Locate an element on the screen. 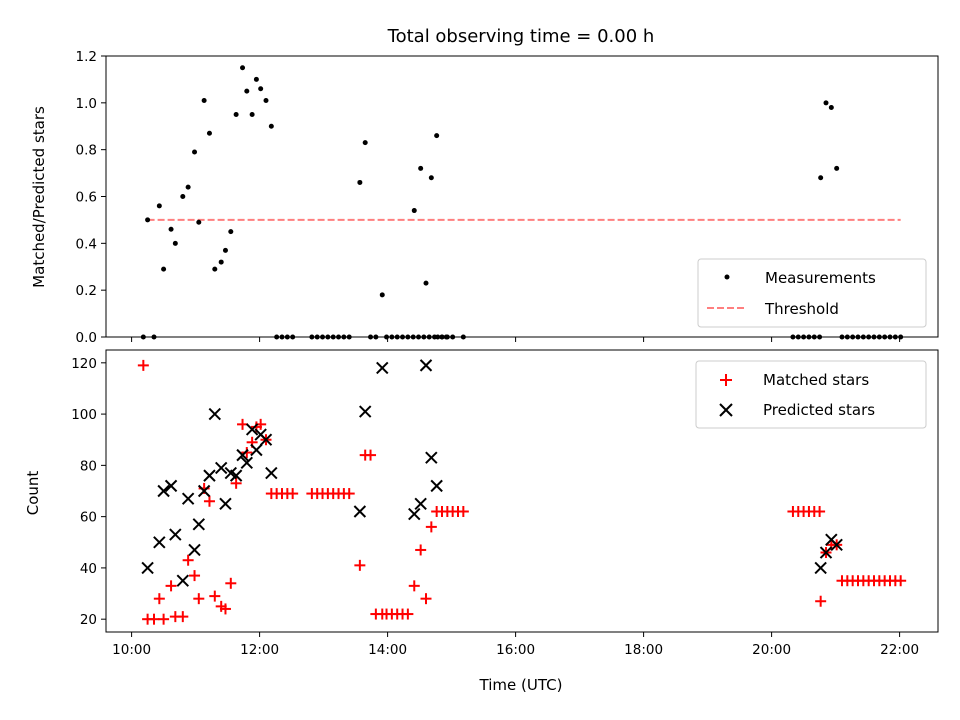 Image resolution: width=960 pixels, height=720 pixels. top-y-axis-label: Matched/Predicted stars is located at coordinates (39, 197).